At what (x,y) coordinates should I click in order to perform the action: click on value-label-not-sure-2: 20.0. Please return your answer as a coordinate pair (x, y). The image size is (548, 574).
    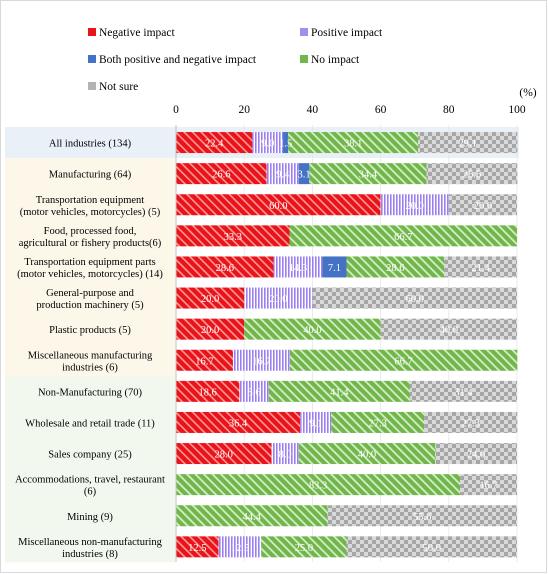
    Looking at the image, I should click on (483, 206).